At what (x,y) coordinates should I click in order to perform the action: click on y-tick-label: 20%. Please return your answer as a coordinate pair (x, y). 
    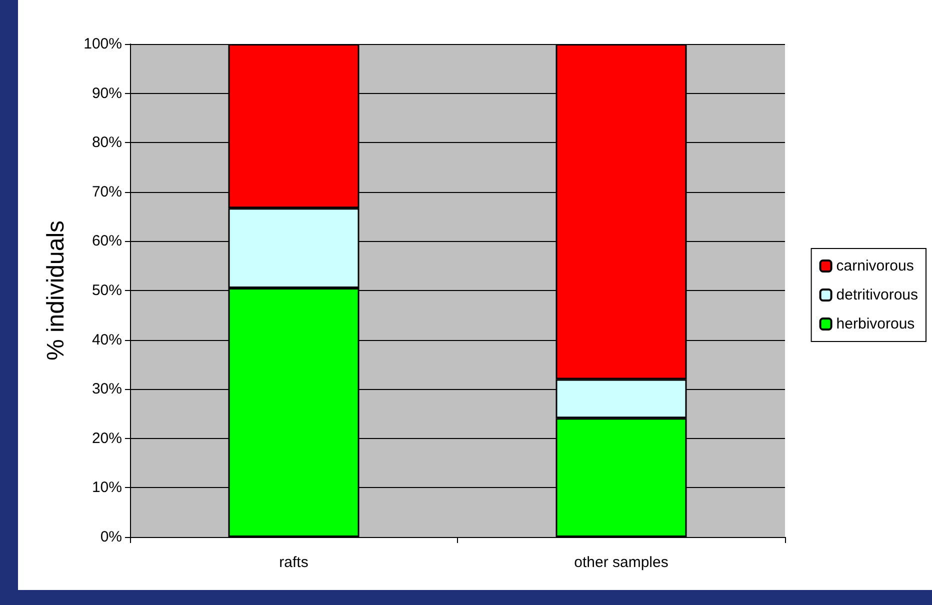
    Looking at the image, I should click on (107, 438).